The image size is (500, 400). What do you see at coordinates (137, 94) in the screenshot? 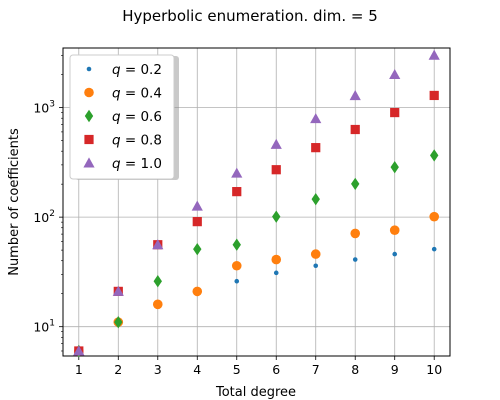
I see `legend-entry-label: q = 0.4` at bounding box center [137, 94].